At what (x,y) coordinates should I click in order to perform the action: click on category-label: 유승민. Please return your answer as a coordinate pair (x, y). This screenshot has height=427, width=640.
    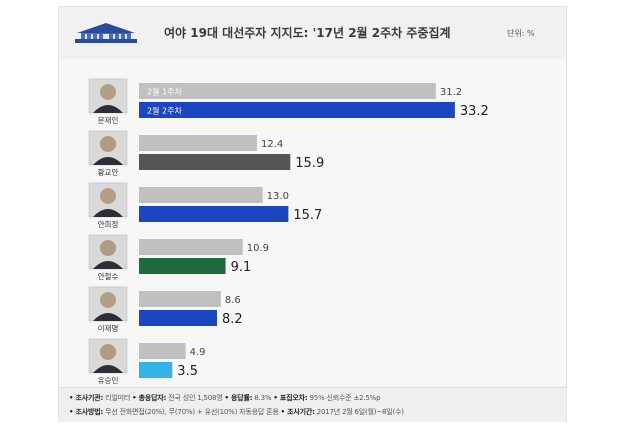
    Looking at the image, I should click on (108, 380).